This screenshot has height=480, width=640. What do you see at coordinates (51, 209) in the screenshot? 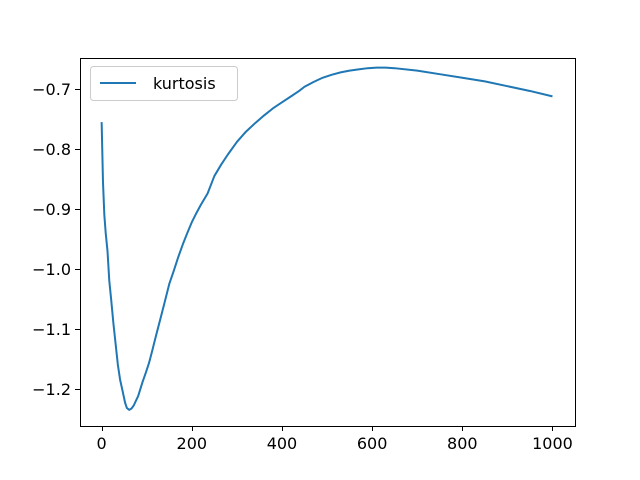
I see `y-tick-label: −0.9` at bounding box center [51, 209].